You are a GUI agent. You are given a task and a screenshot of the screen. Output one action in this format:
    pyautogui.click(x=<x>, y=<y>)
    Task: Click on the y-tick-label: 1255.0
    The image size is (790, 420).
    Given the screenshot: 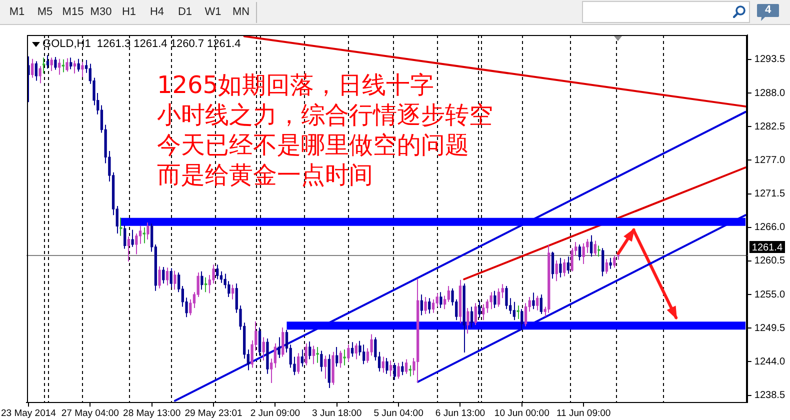 What is the action you would take?
    pyautogui.click(x=770, y=294)
    